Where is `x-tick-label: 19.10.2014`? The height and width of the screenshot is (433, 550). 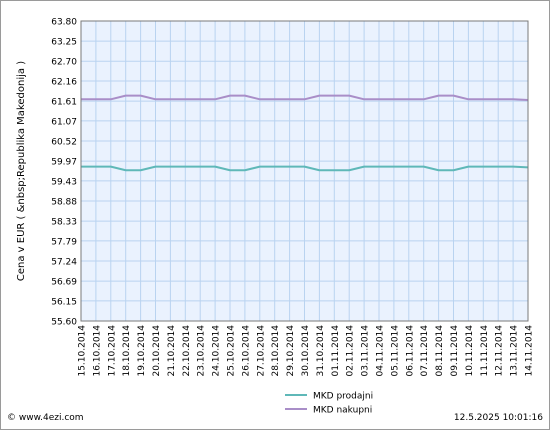
x-tick-label: 19.10.2014 is located at coordinates (142, 351).